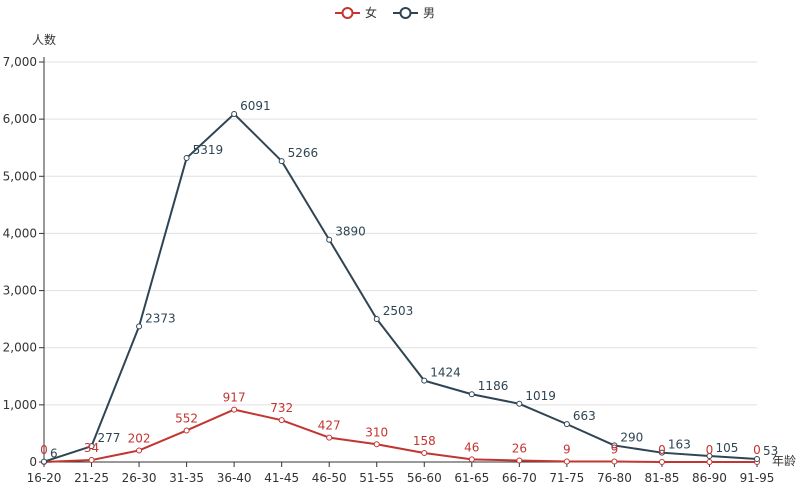 This screenshot has width=800, height=490. What do you see at coordinates (679, 445) in the screenshot?
I see `data-label: 163` at bounding box center [679, 445].